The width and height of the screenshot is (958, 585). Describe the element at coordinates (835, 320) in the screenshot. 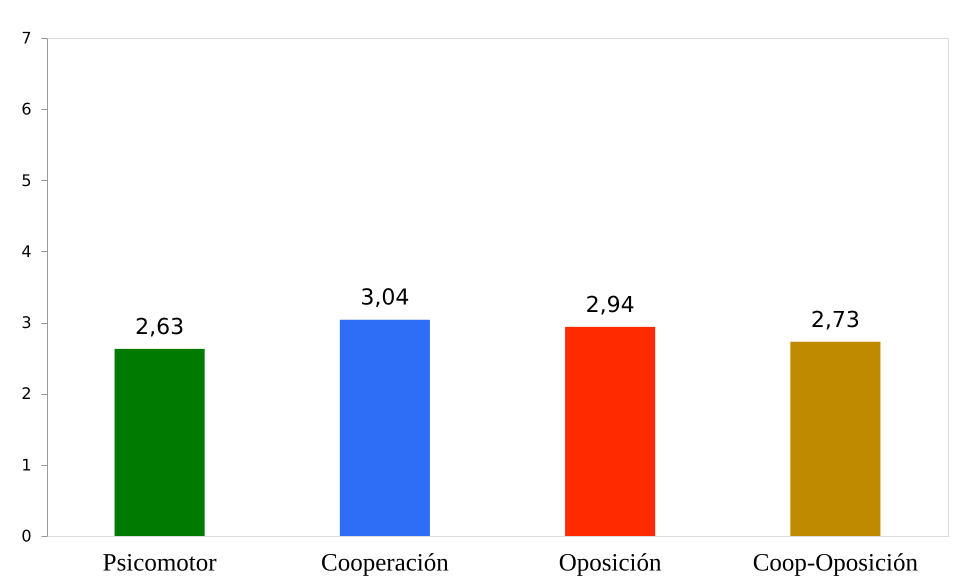

I see `data-label: 2,73` at that location.